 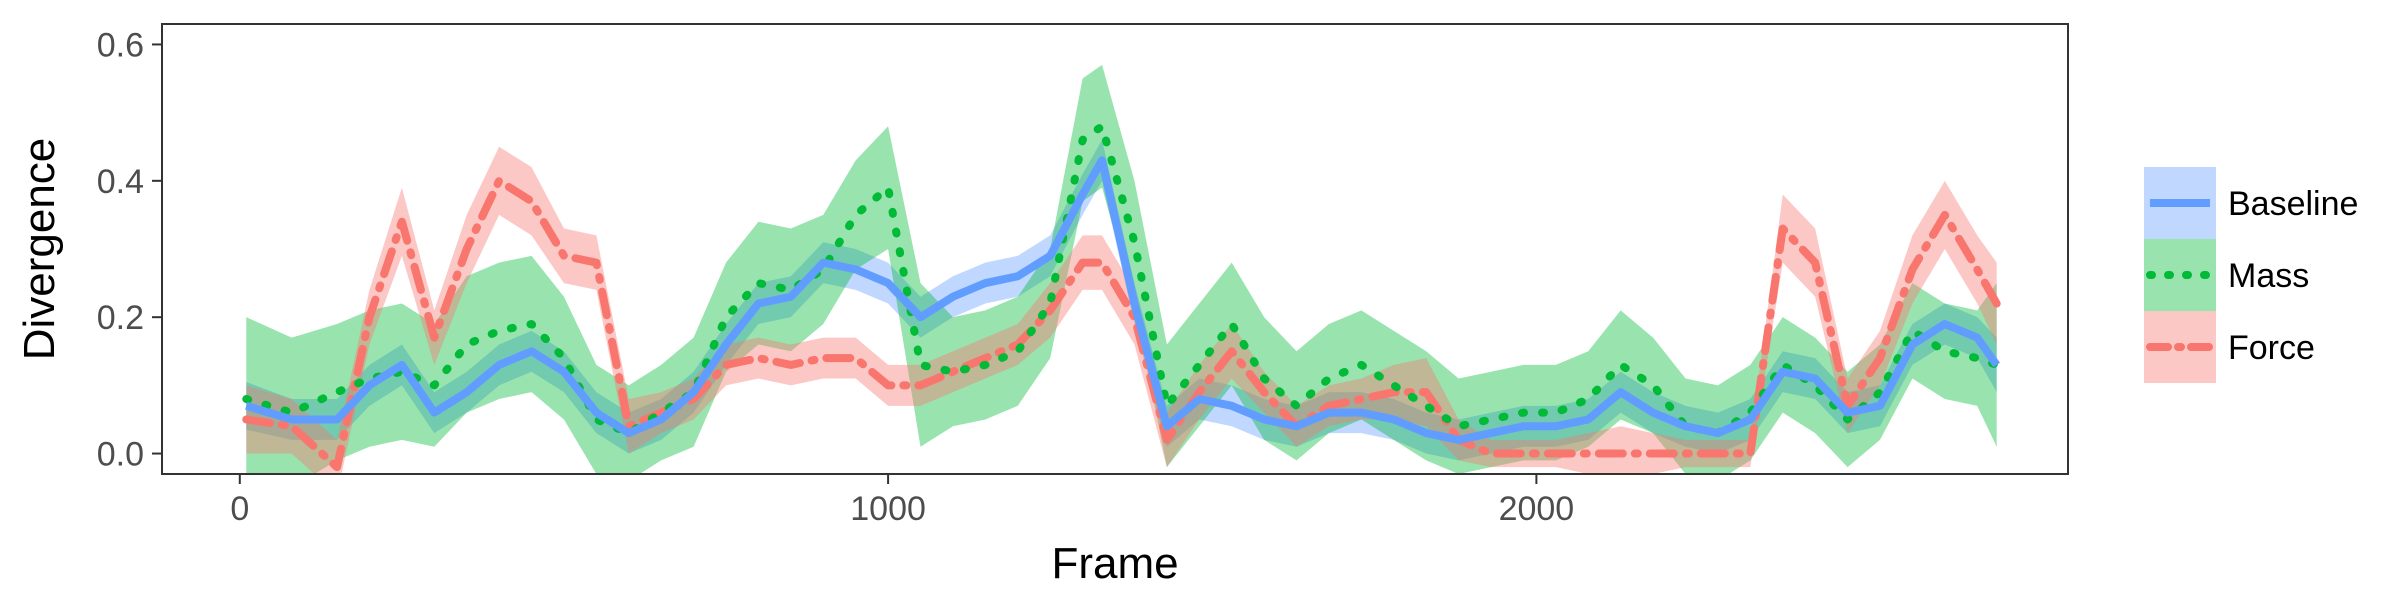 I want to click on y-tick-label: 0.4, so click(x=120, y=182).